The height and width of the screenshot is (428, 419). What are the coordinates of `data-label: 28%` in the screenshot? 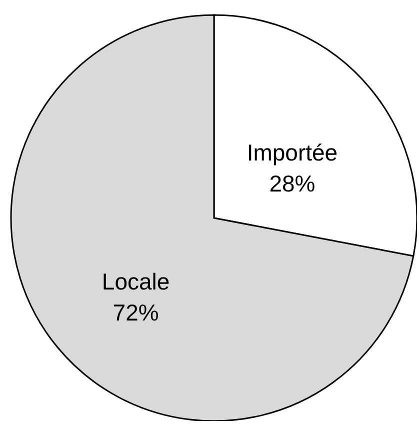 It's located at (292, 183).